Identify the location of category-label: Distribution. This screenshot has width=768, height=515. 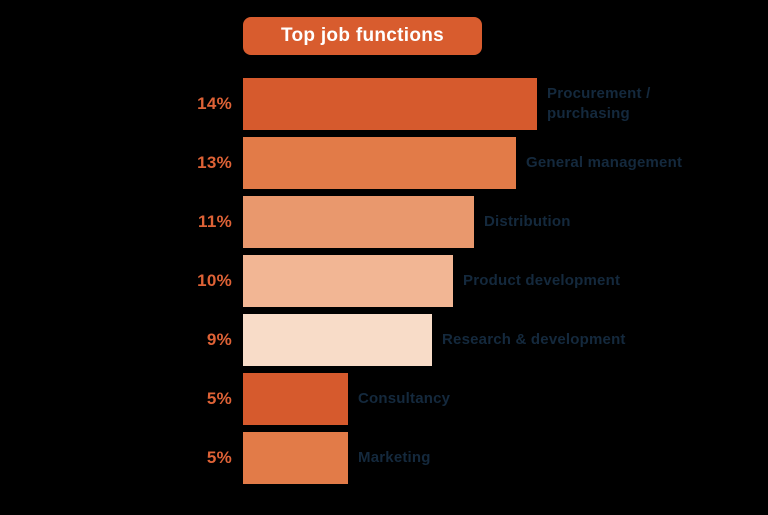
(527, 221).